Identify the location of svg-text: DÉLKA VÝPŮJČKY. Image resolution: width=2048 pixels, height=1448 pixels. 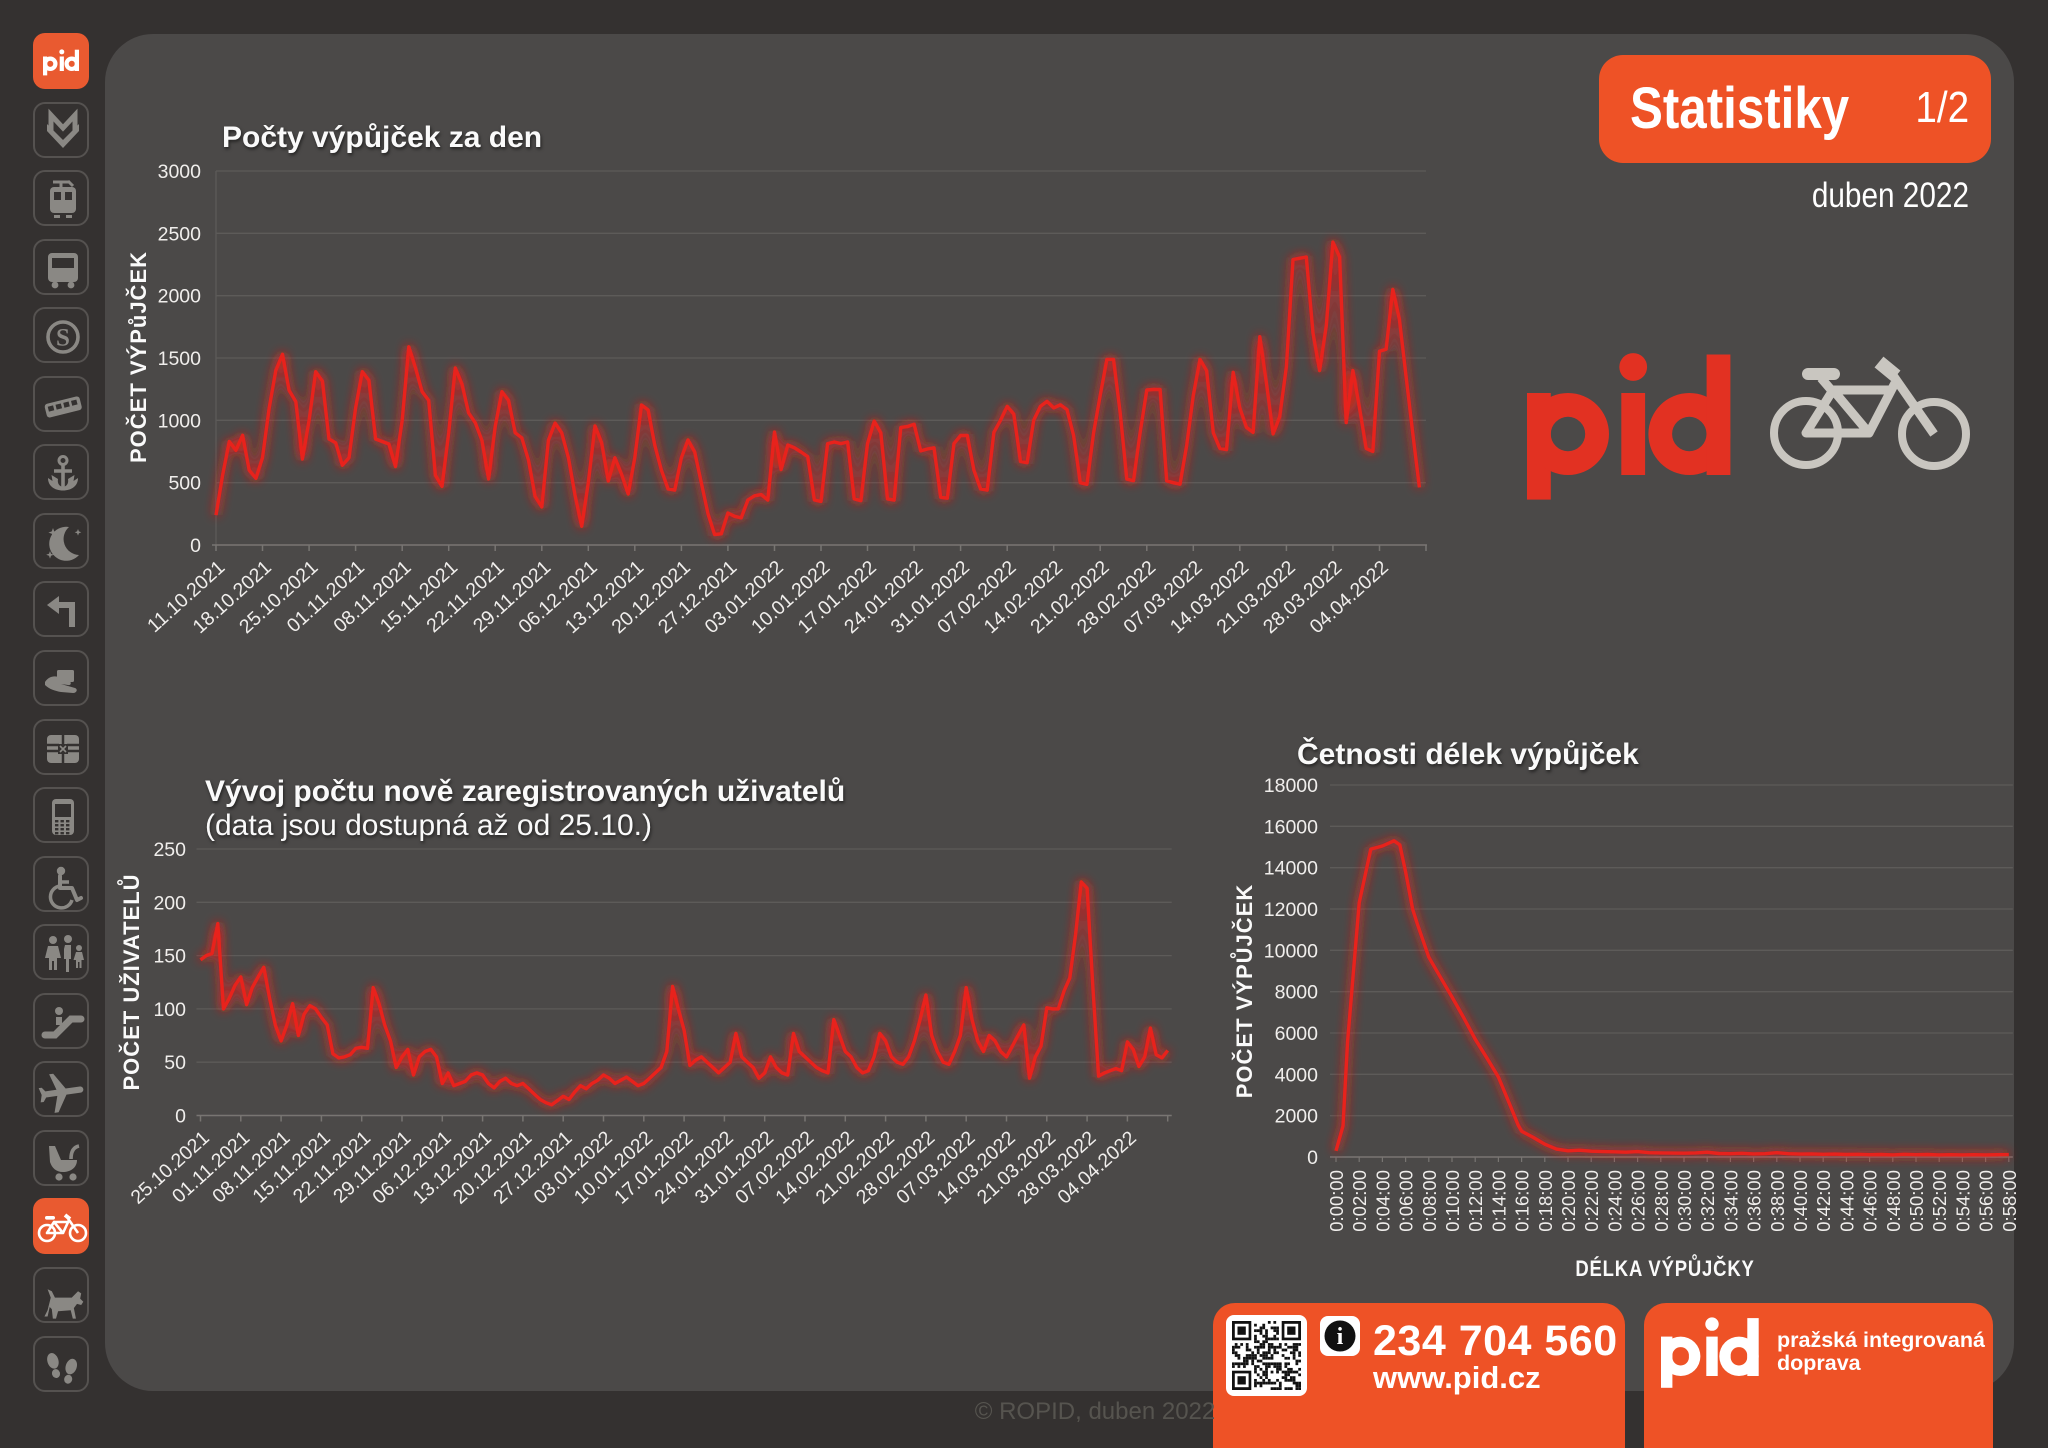
(1664, 1267).